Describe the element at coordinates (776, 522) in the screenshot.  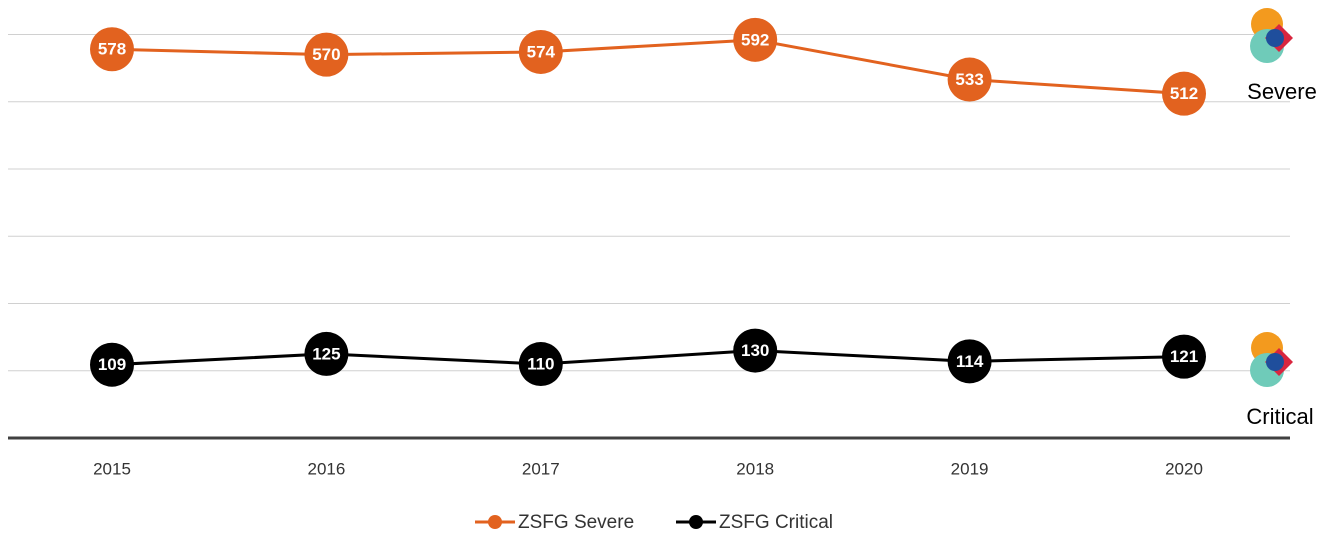
I see `legend-label: ZSFG Critical` at that location.